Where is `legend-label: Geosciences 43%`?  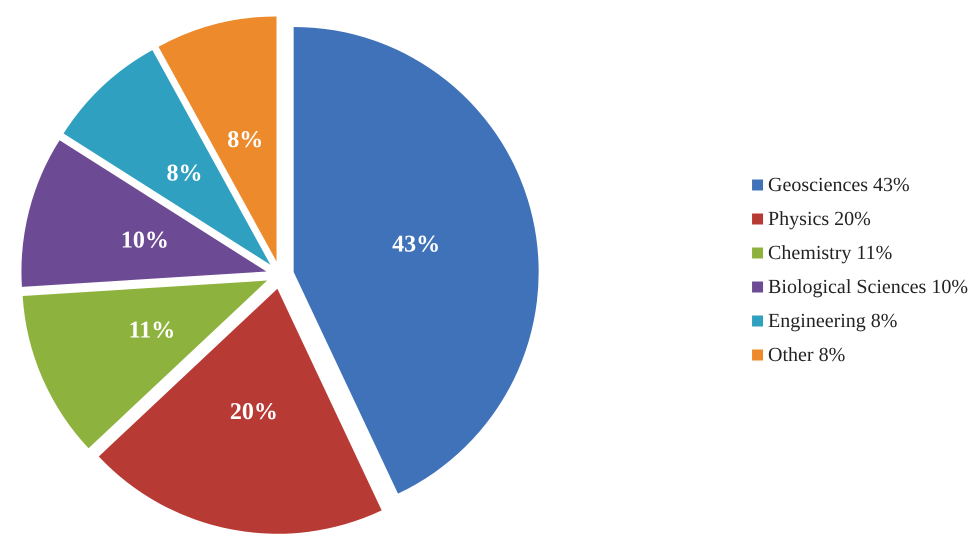
legend-label: Geosciences 43% is located at coordinates (839, 185).